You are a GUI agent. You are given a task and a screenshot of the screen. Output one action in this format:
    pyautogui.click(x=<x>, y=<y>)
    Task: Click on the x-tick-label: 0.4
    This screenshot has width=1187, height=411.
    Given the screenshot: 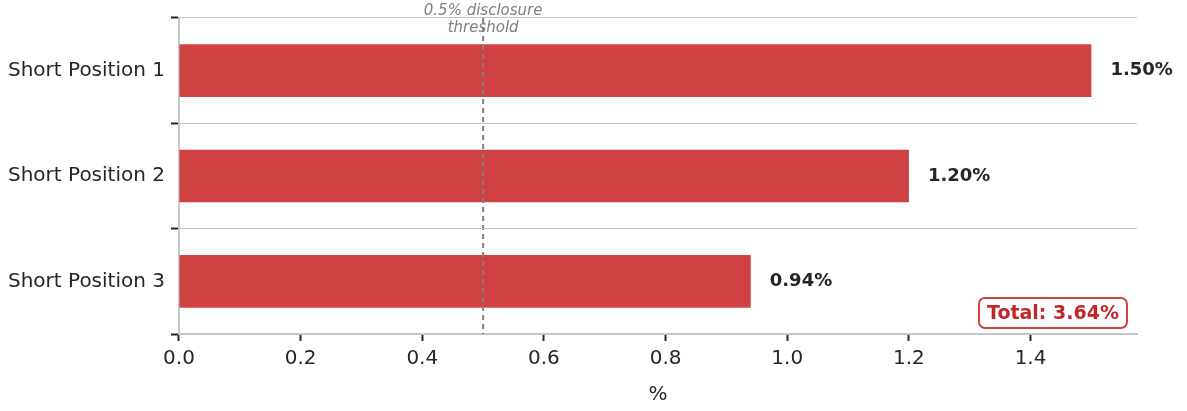 What is the action you would take?
    pyautogui.click(x=422, y=357)
    